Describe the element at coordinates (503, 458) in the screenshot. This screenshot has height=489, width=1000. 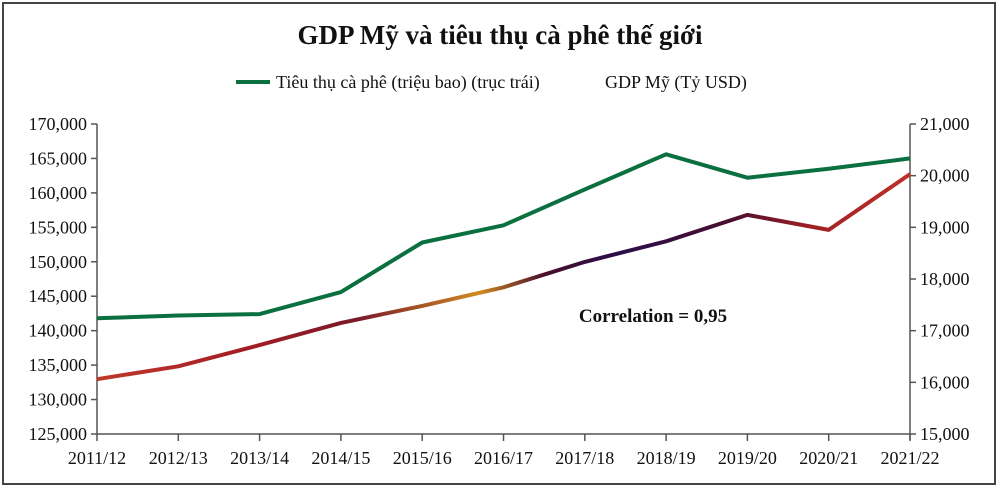
I see `x-tick-label: 2016/17` at that location.